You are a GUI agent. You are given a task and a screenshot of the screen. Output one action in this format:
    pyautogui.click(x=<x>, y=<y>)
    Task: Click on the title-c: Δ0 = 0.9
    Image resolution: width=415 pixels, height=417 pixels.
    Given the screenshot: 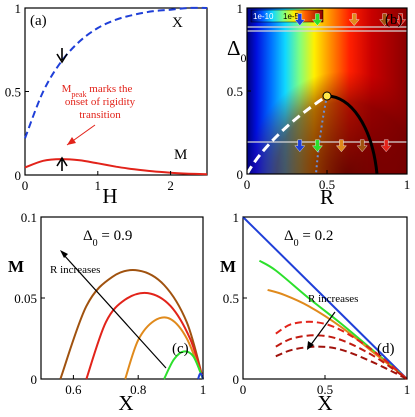 What is the action you would take?
    pyautogui.click(x=107, y=238)
    